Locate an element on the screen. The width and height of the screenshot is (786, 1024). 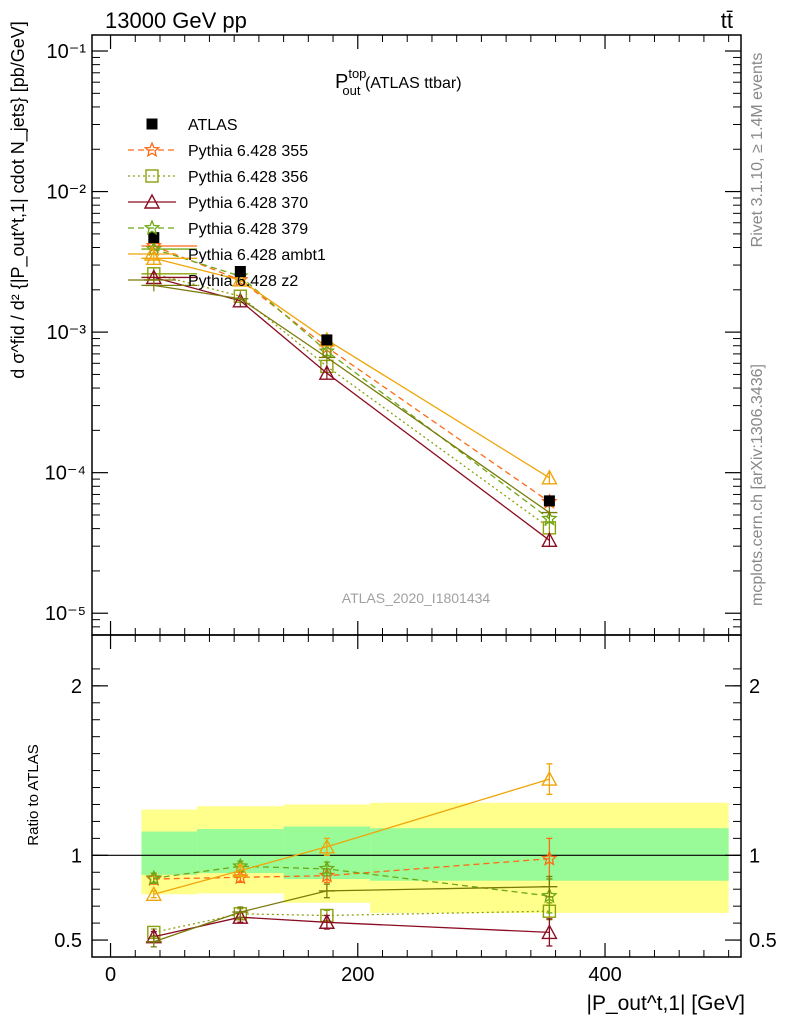
ratio-tick-label: 1 is located at coordinates (76, 856).